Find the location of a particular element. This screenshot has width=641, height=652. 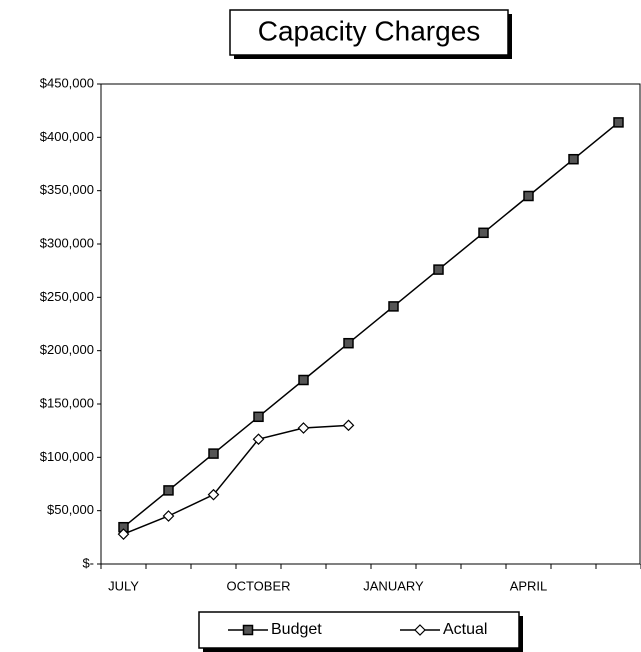

y-tick-label: $350,000 is located at coordinates (67, 189).